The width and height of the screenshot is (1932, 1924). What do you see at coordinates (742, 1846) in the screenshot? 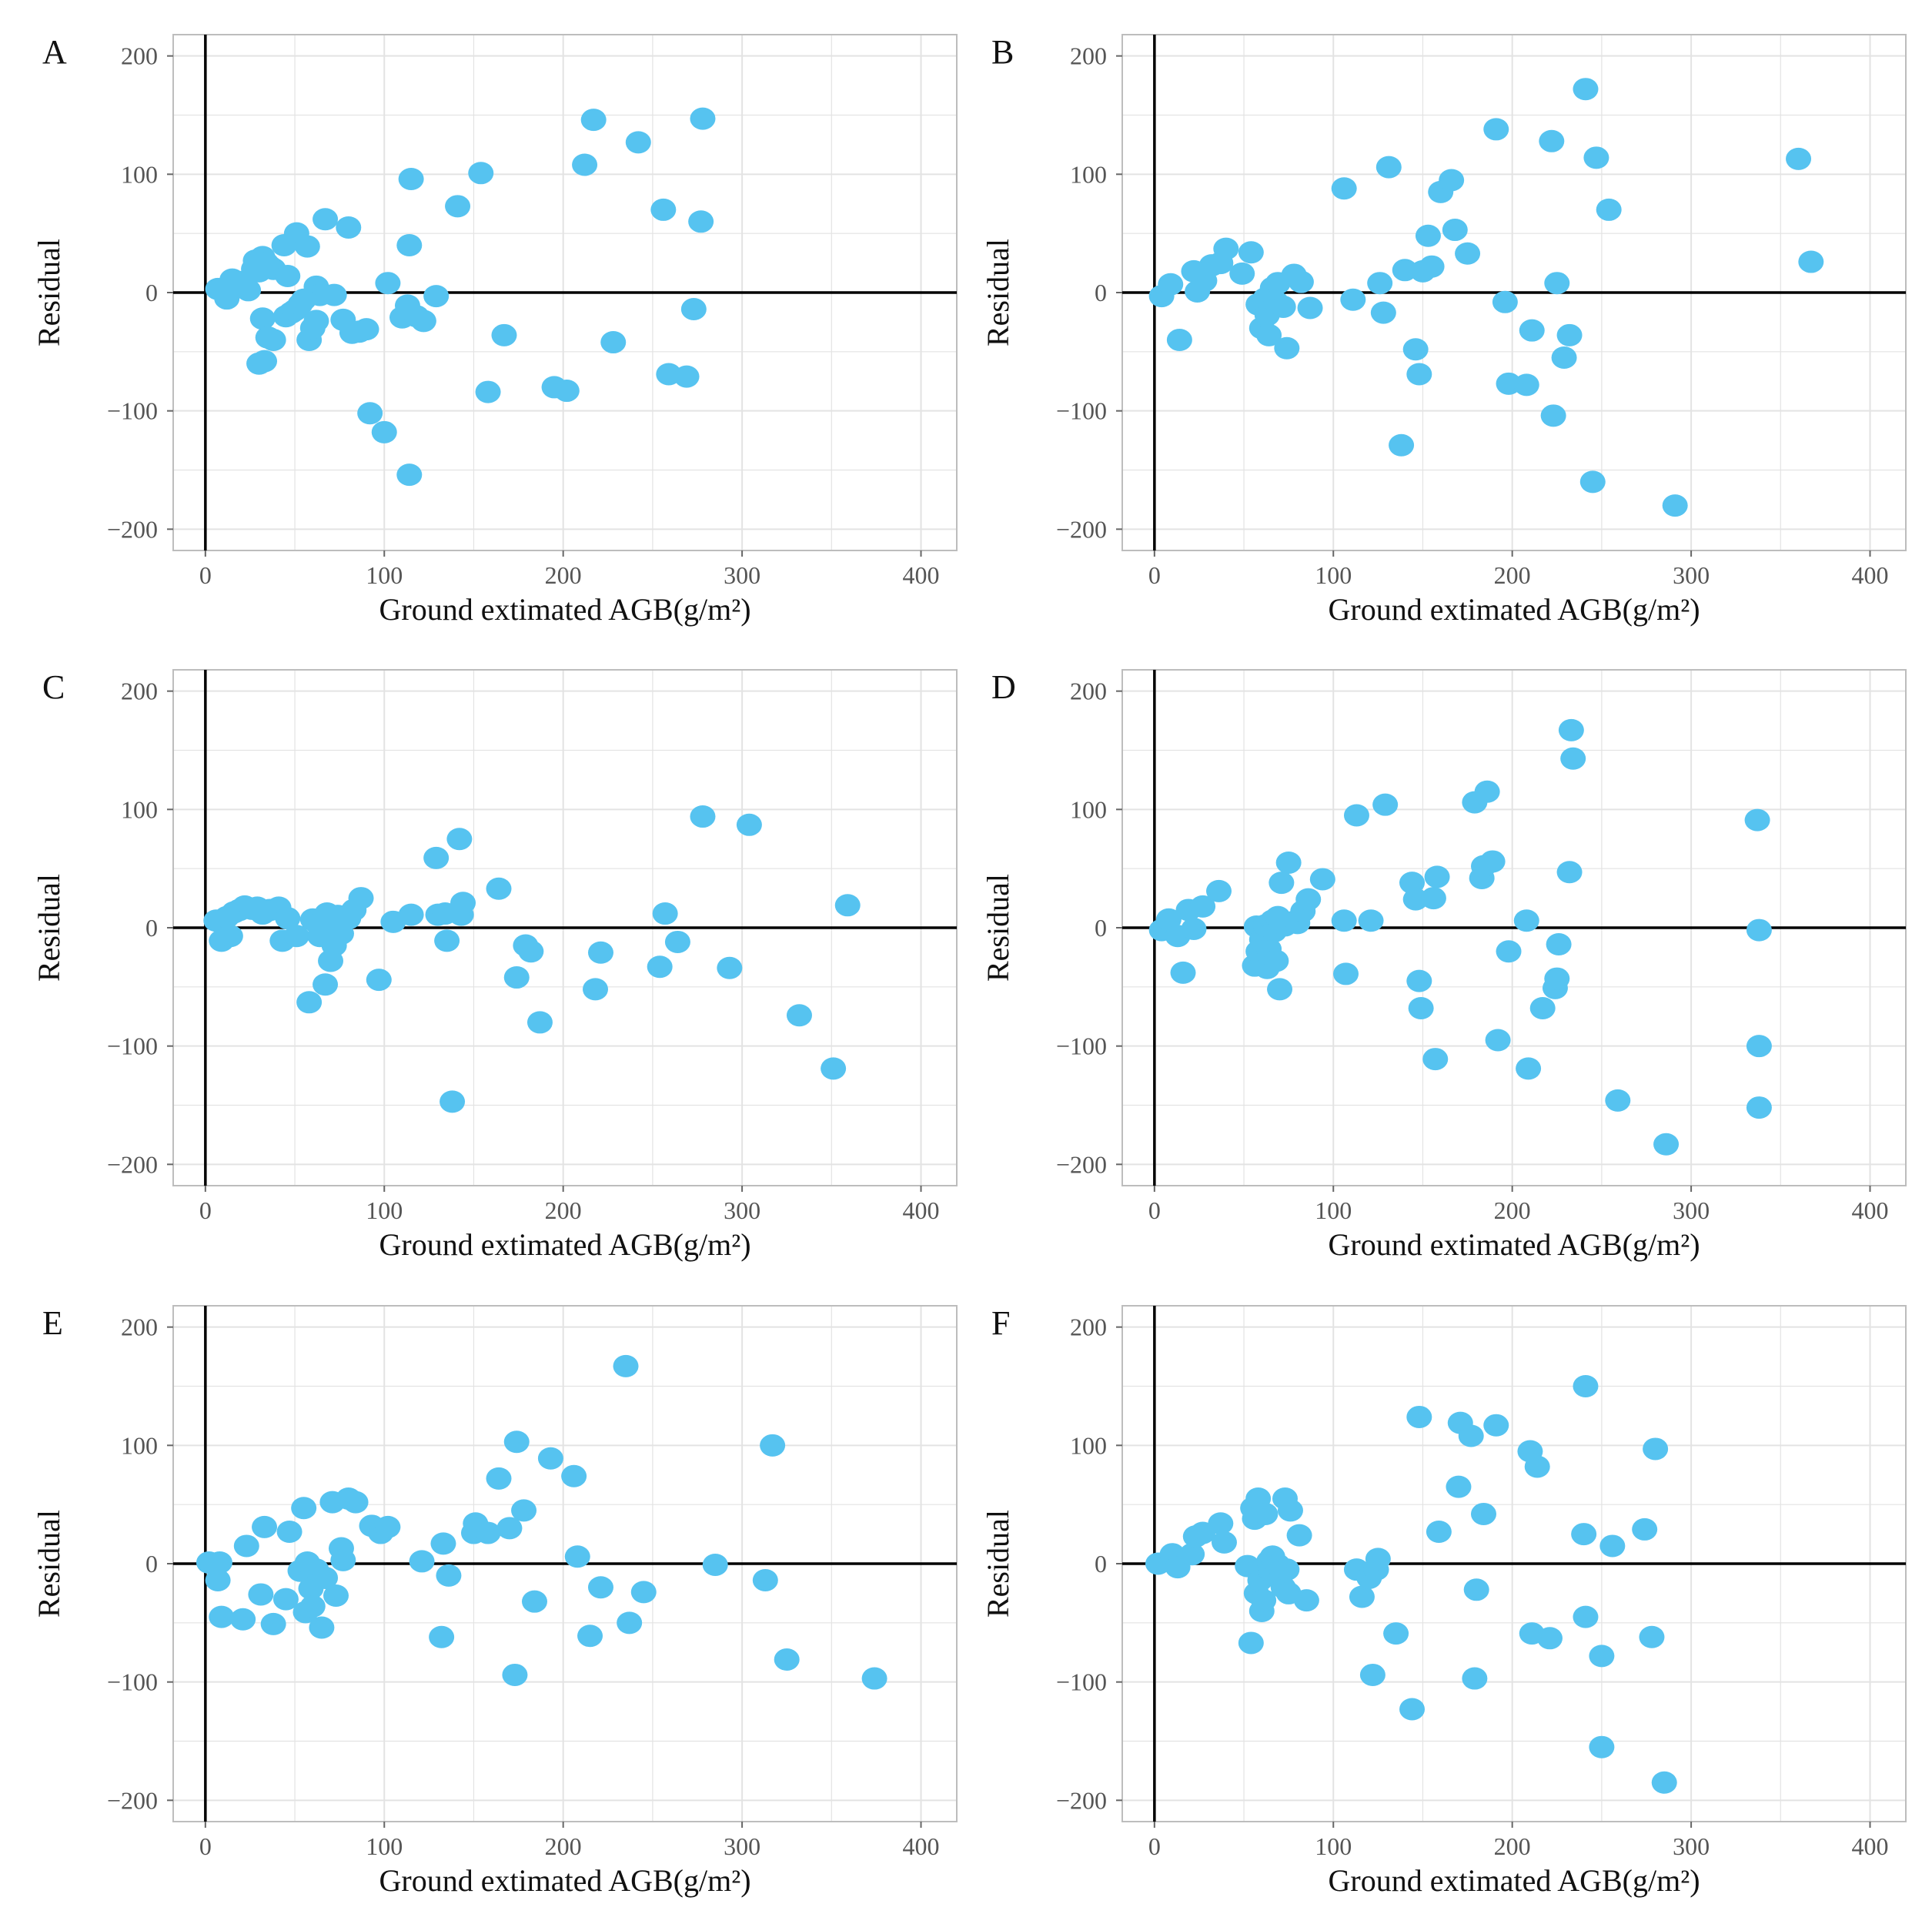
I see `x-tick-label: 300` at bounding box center [742, 1846].